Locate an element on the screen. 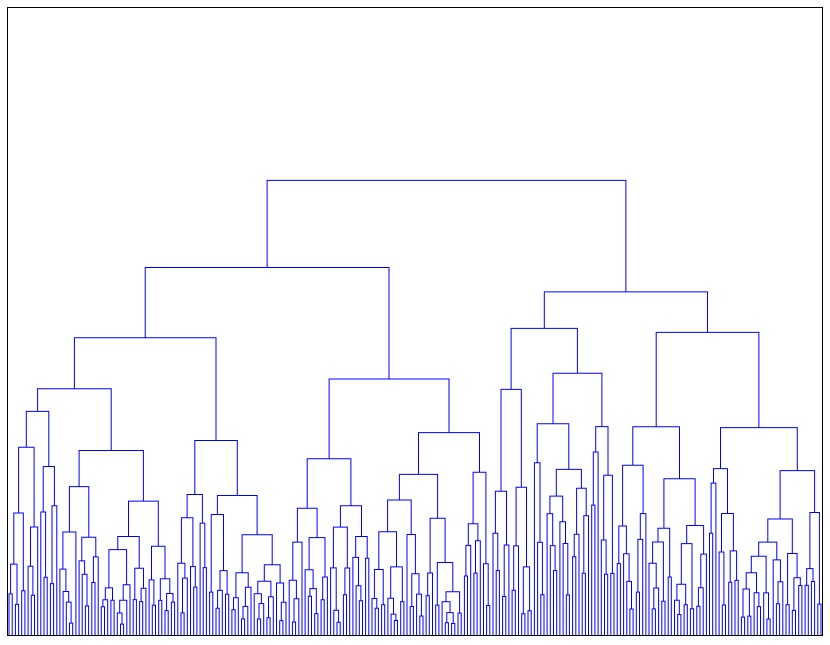 Image resolution: width=830 pixels, height=645 pixels. dendrogram-link is located at coordinates (446, 235).